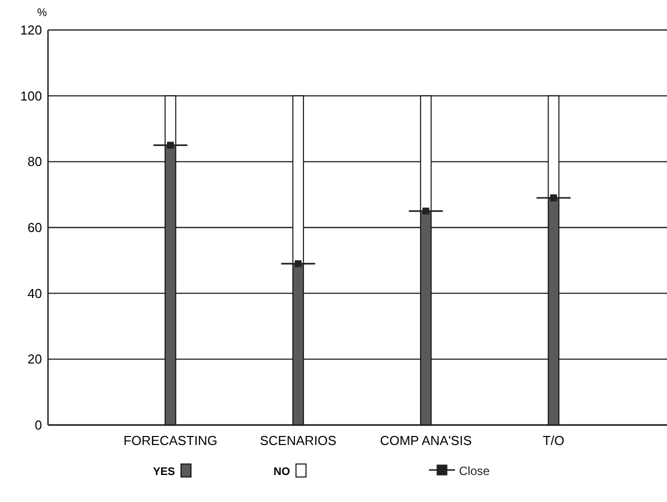 The width and height of the screenshot is (667, 502). Describe the element at coordinates (35, 228) in the screenshot. I see `y-tick-label: 60` at that location.